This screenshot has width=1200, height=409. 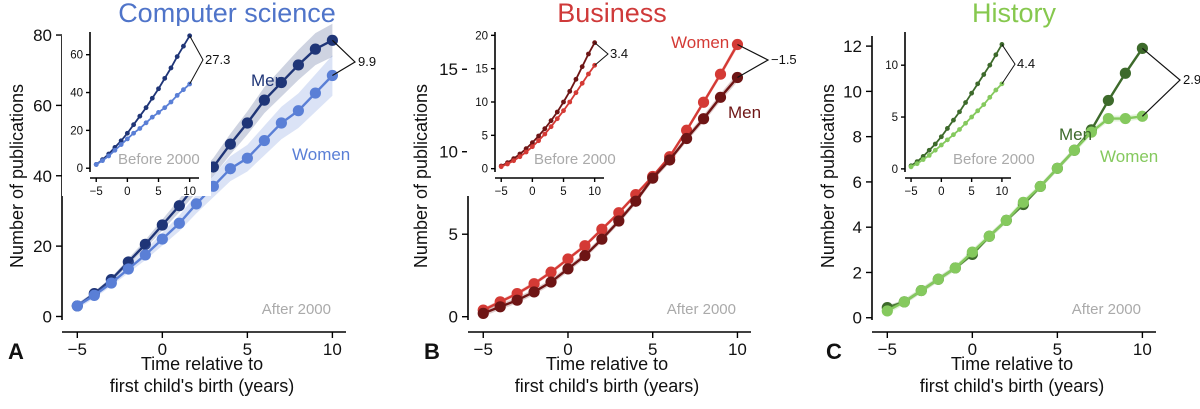 I want to click on confidence-band, so click(x=1015, y=213).